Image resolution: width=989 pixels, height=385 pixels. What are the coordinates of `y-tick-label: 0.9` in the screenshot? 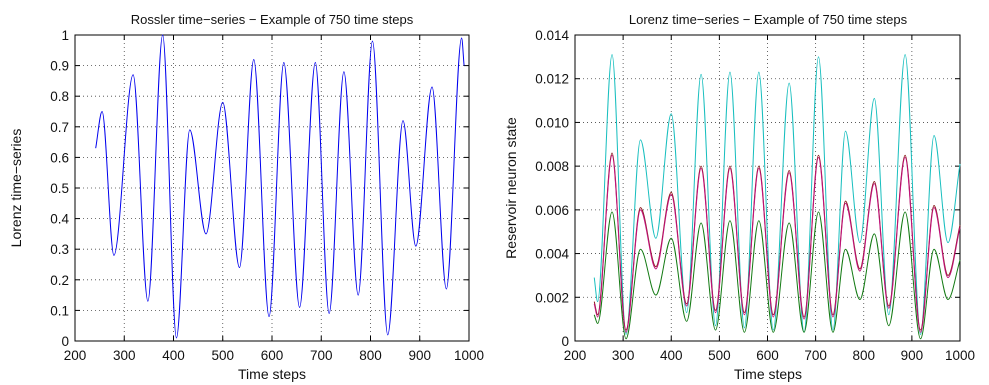 It's located at (59, 66).